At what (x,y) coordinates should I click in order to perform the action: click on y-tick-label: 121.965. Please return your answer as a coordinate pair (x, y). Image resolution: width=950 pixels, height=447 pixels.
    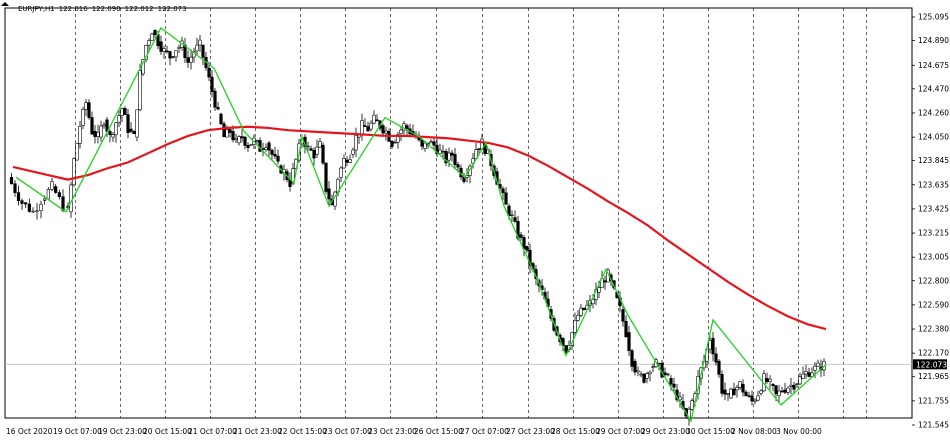
    Looking at the image, I should click on (933, 376).